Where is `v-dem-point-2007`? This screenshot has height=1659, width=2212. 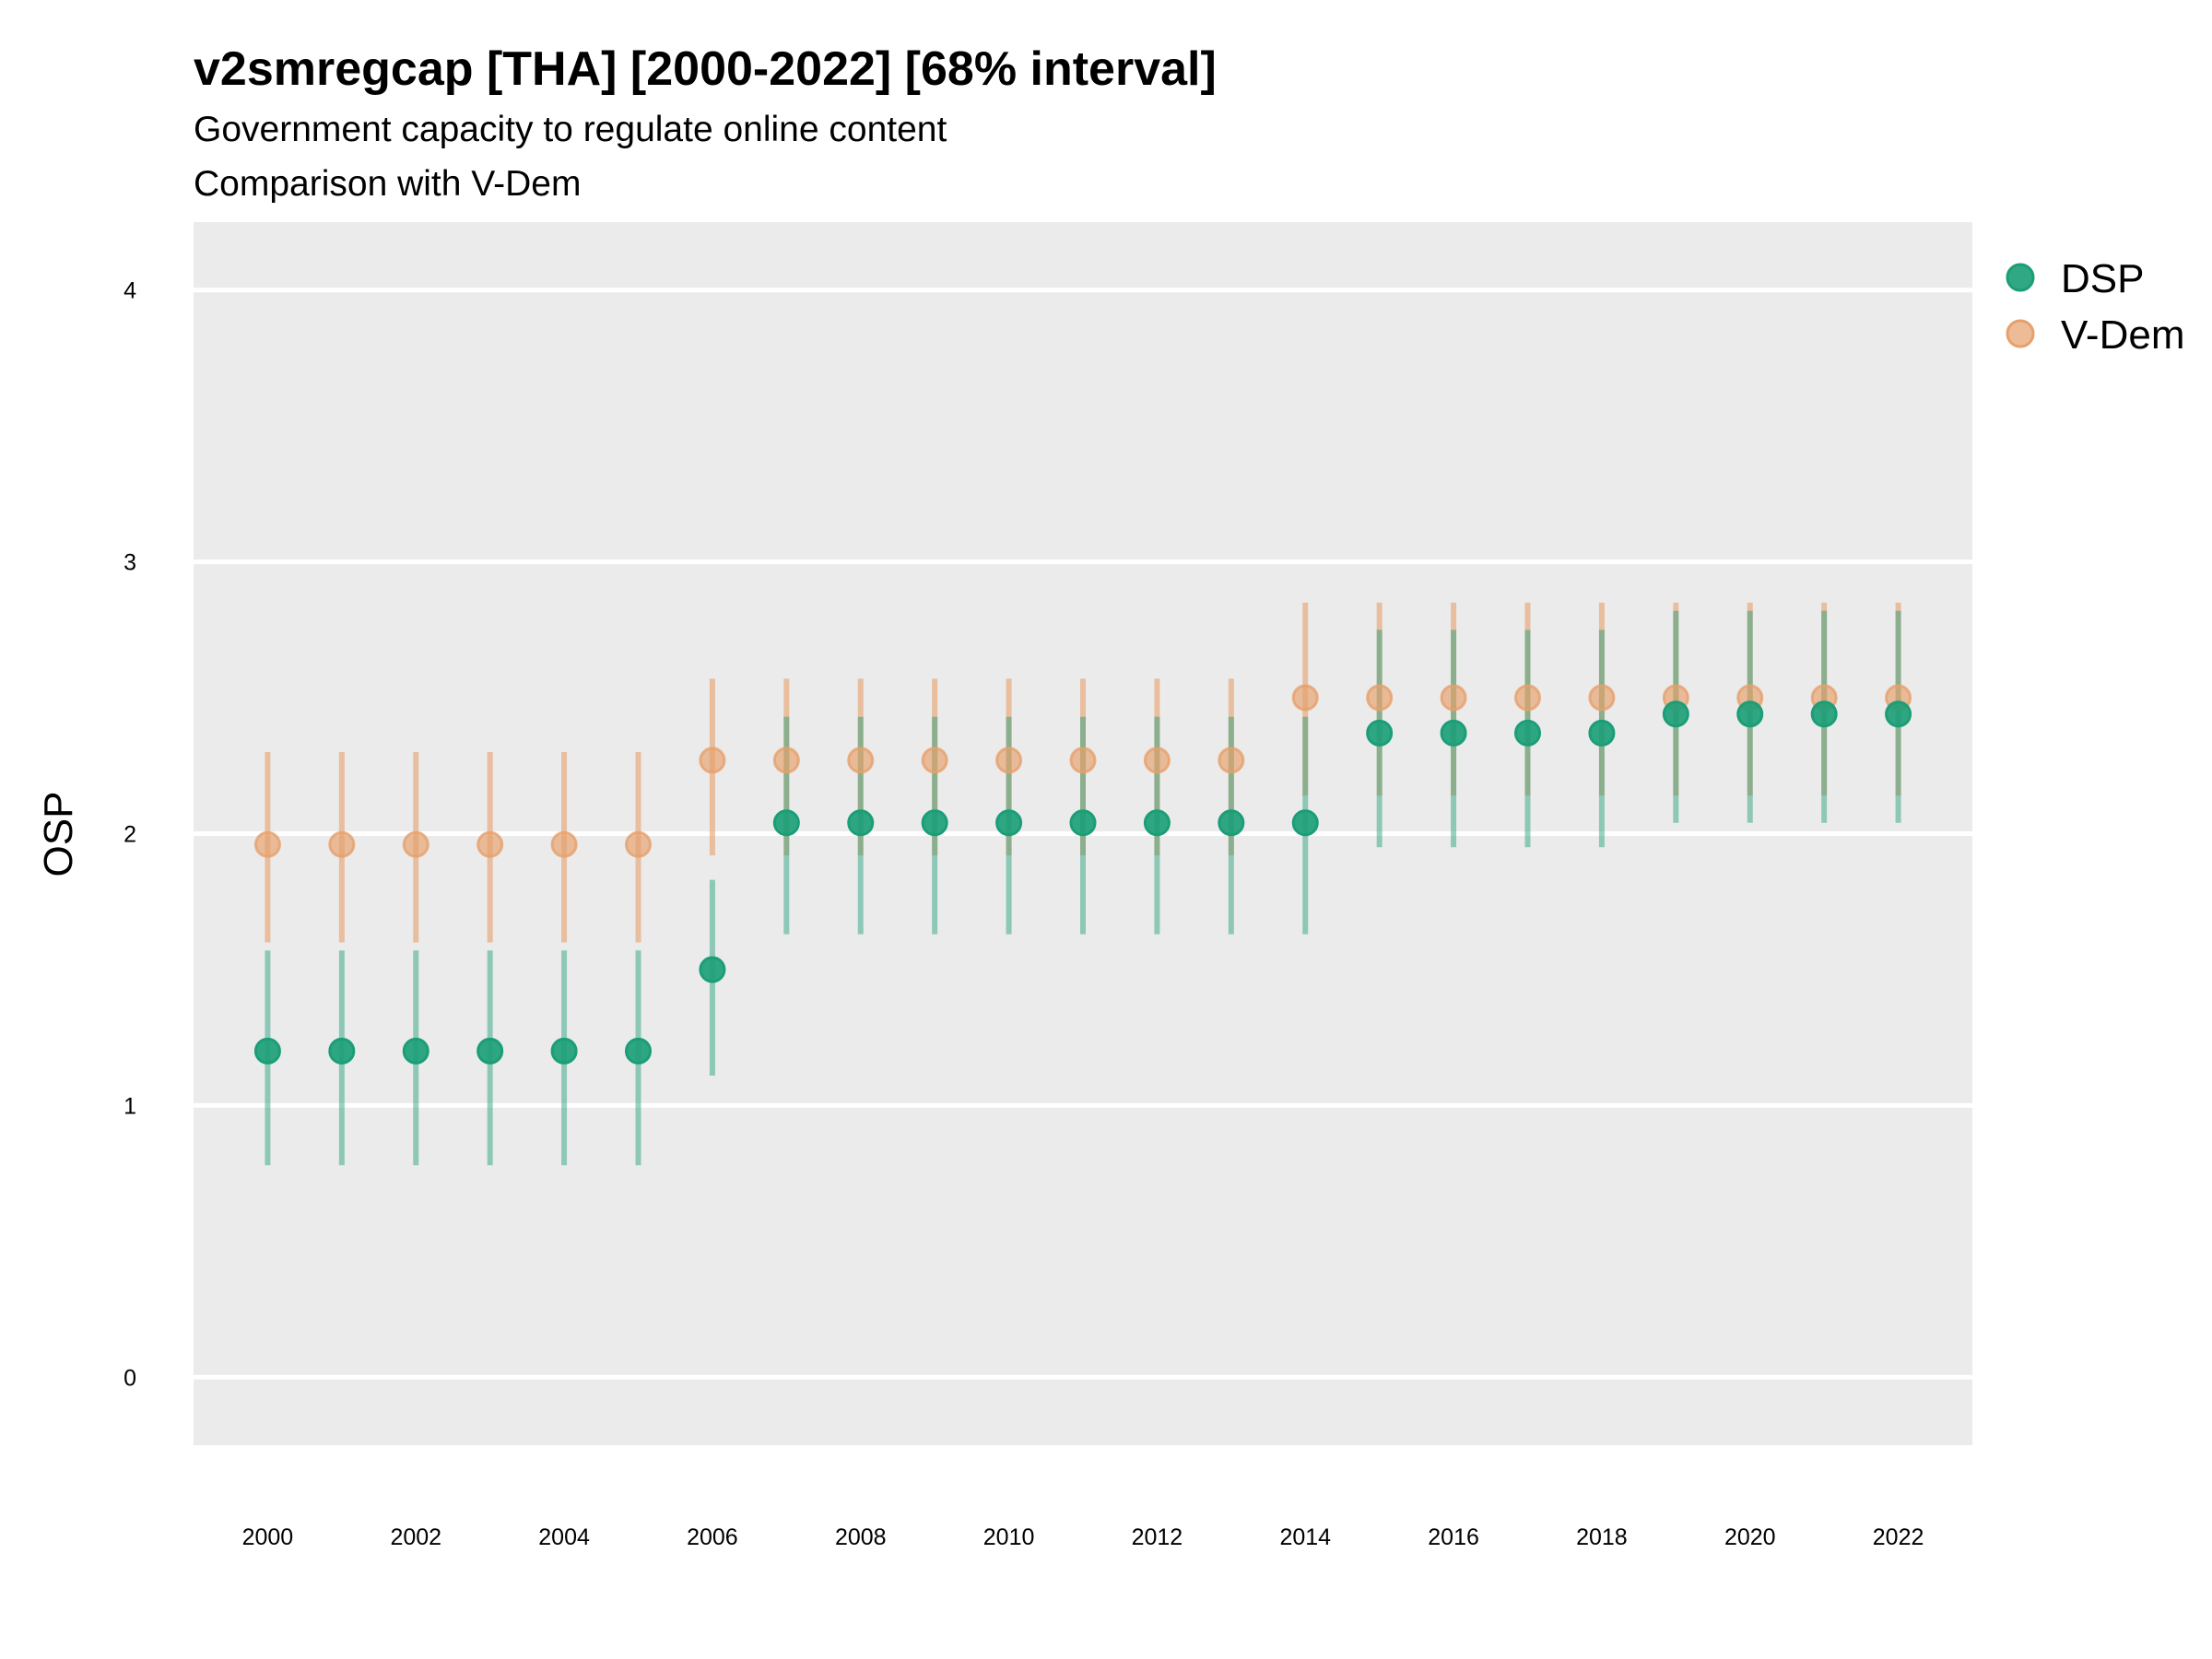
v-dem-point-2007 is located at coordinates (786, 760).